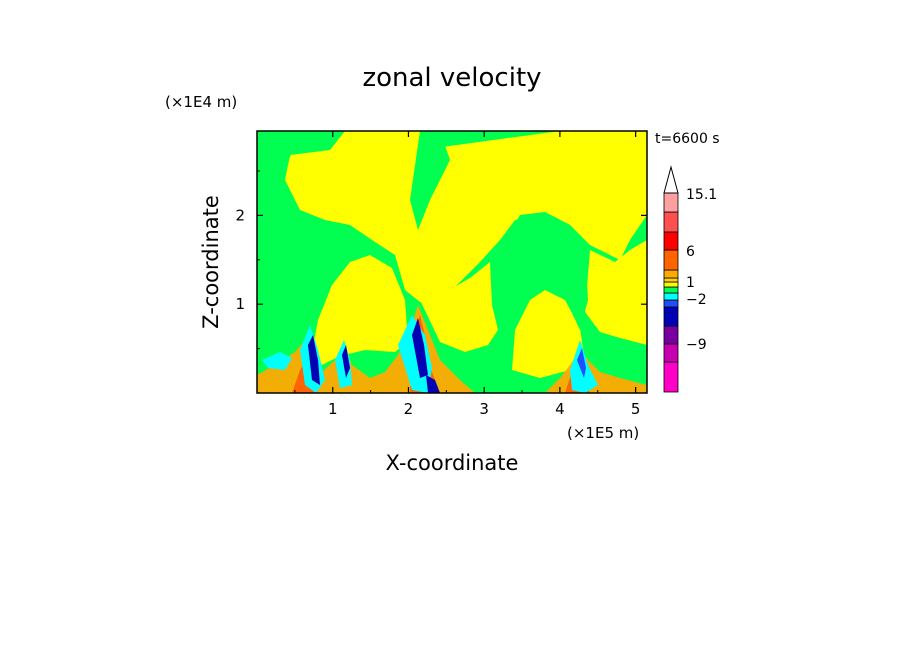 The width and height of the screenshot is (904, 654). Describe the element at coordinates (696, 345) in the screenshot. I see `colorbar-label: −9` at that location.